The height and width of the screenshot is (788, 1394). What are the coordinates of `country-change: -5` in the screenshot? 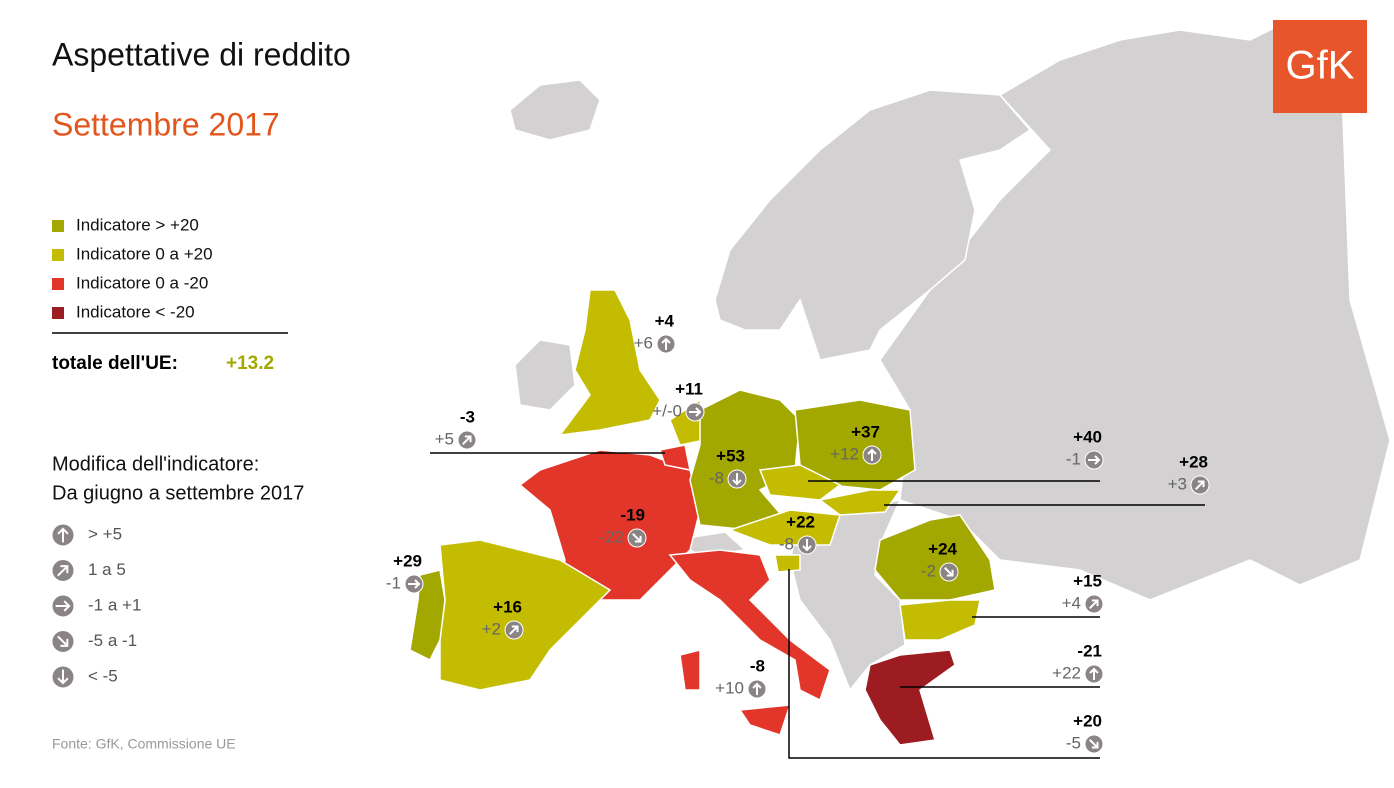 It's located at (1073, 742).